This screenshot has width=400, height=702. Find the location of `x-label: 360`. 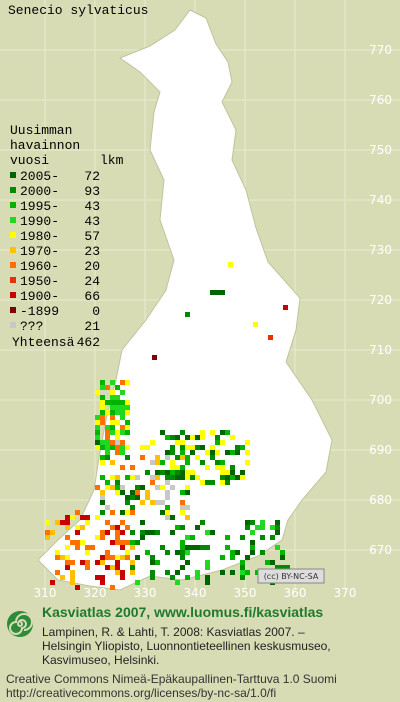

x-label: 360 is located at coordinates (295, 593).